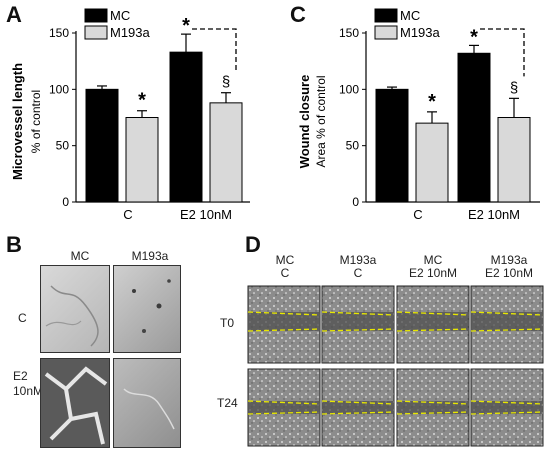 This screenshot has height=456, width=550. What do you see at coordinates (417, 214) in the screenshot?
I see `chart-c-x-tick-label-0: C` at bounding box center [417, 214].